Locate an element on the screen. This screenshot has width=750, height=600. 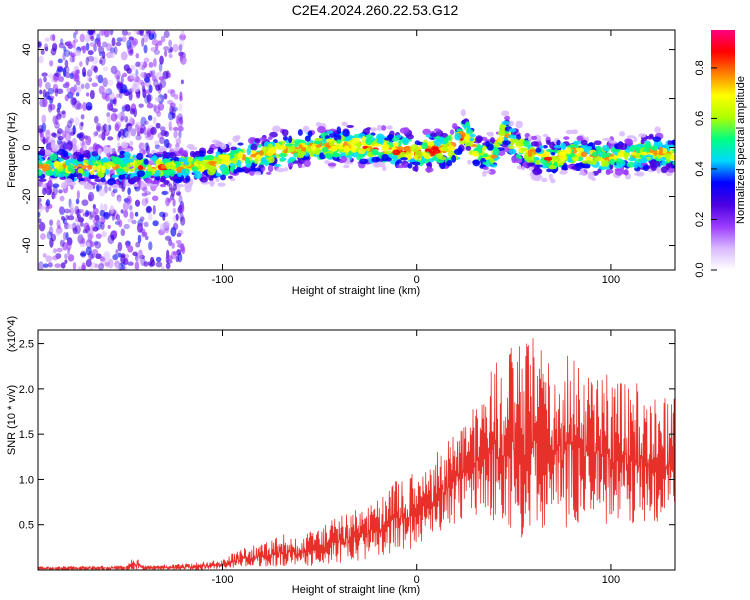
spectrogram-x-axis-label: Height of straight line (km) is located at coordinates (356, 291).